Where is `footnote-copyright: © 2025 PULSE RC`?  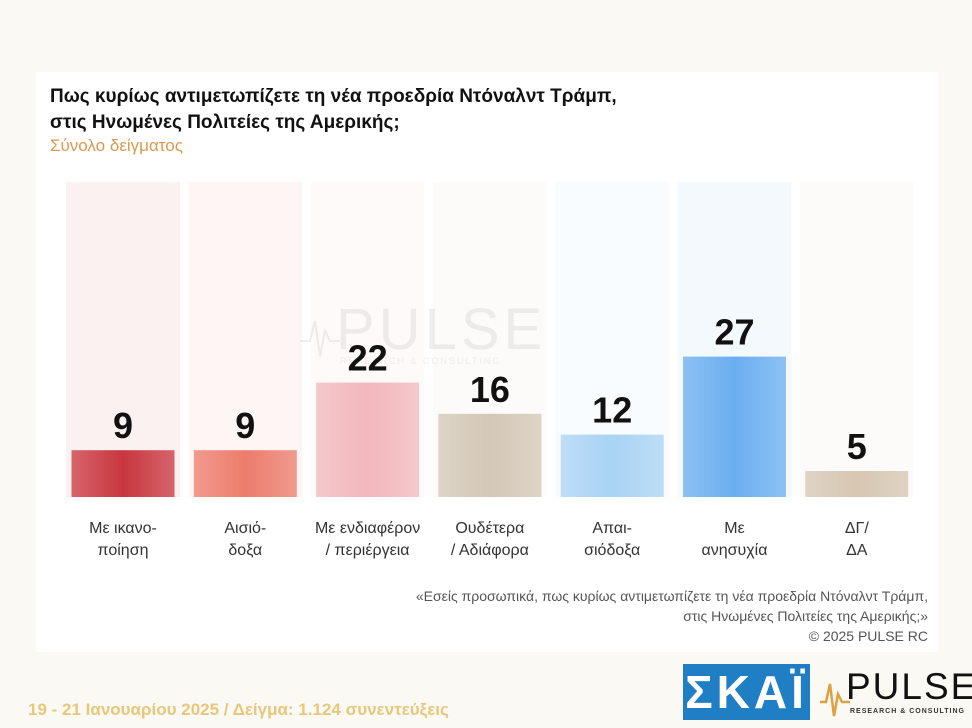
footnote-copyright: © 2025 PULSE RC is located at coordinates (868, 636).